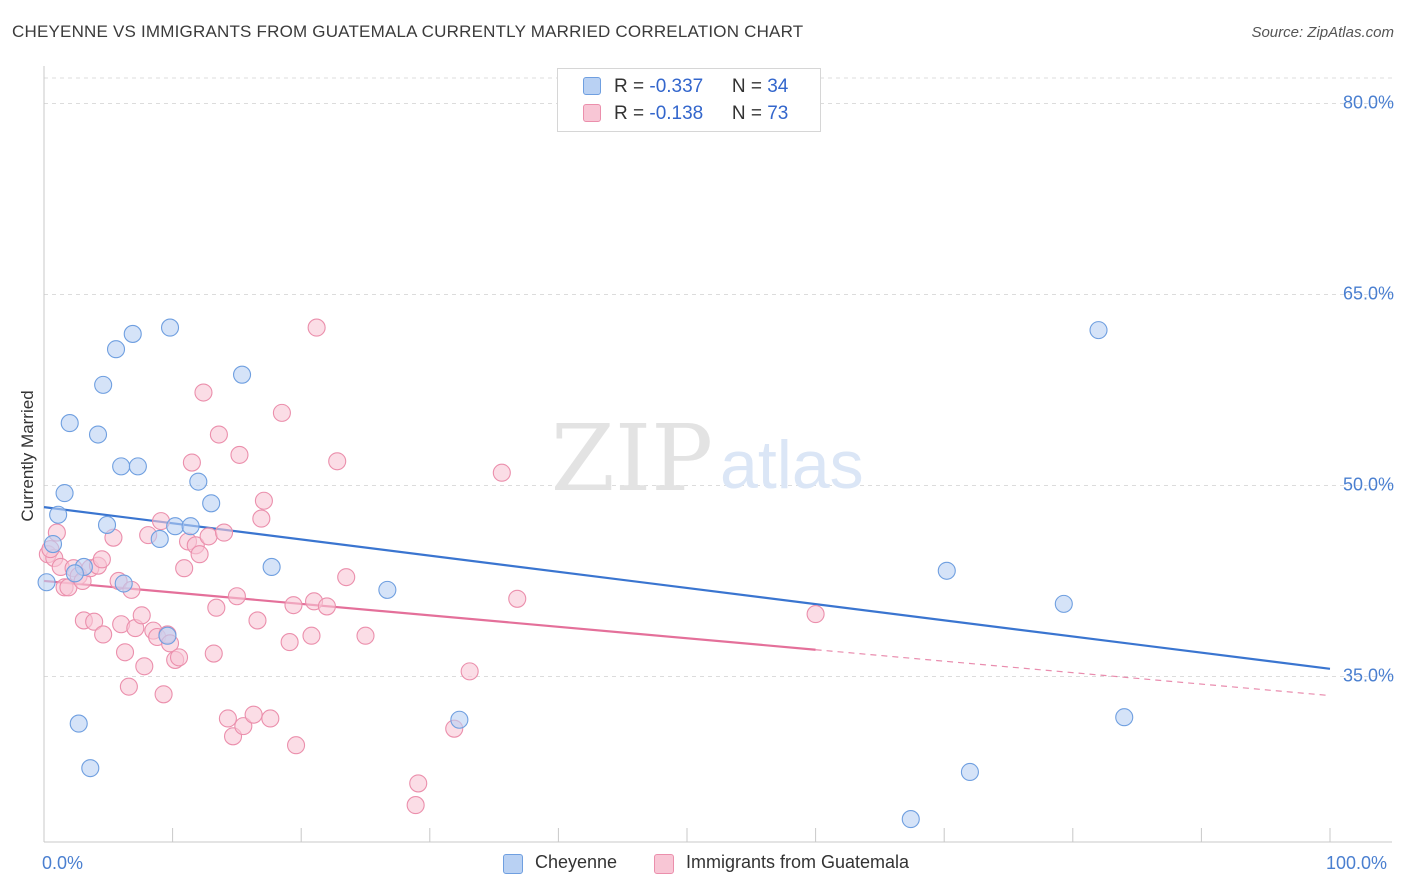 The width and height of the screenshot is (1406, 892). I want to click on y-tick-label-65: 65.0%, so click(1368, 293).